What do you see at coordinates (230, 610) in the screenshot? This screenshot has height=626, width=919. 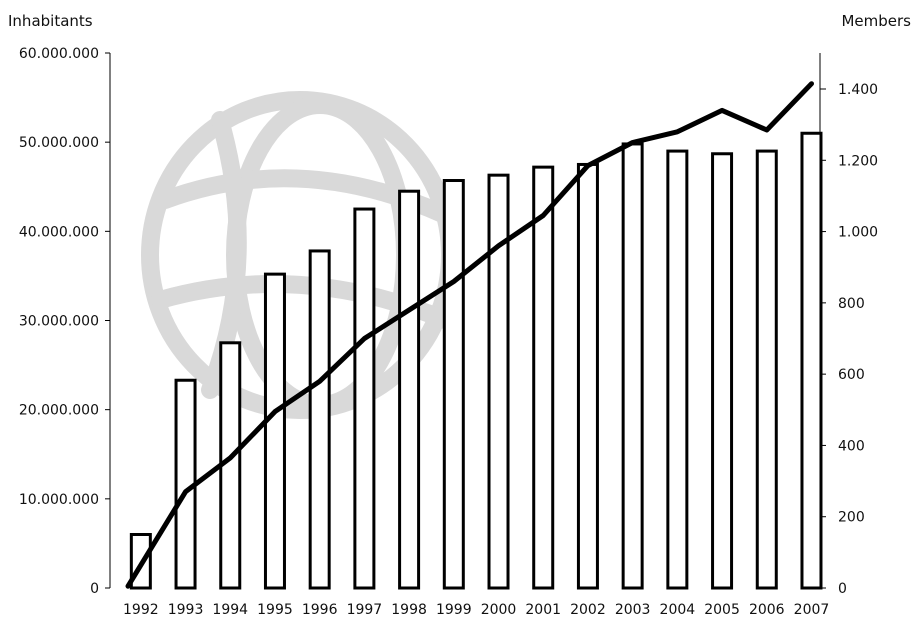 I see `x-tick-label: 1994` at bounding box center [230, 610].